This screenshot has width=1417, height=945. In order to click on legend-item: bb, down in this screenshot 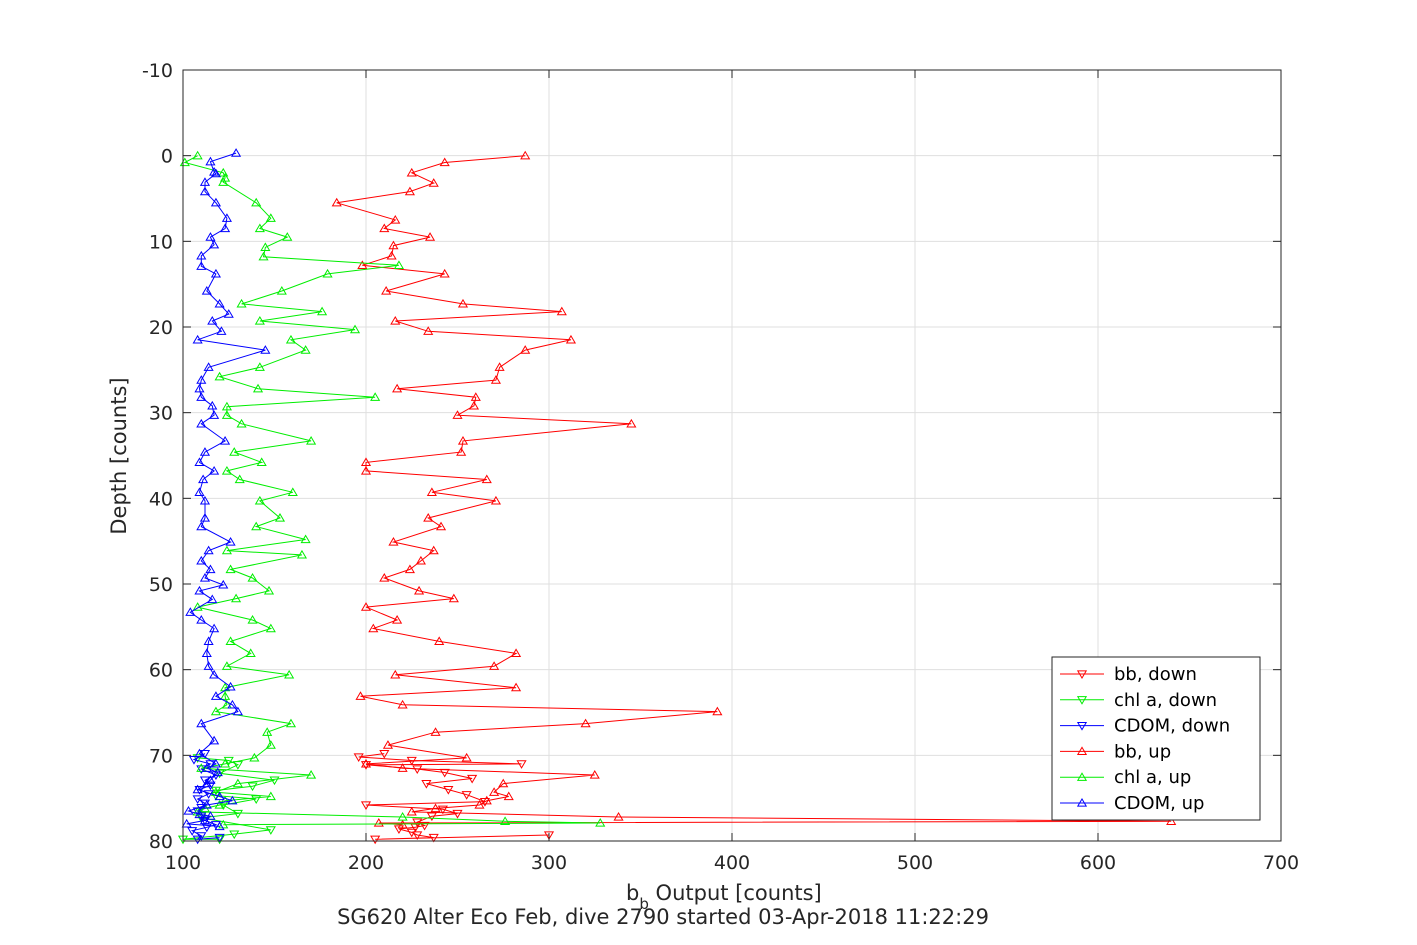, I will do `click(1128, 674)`.